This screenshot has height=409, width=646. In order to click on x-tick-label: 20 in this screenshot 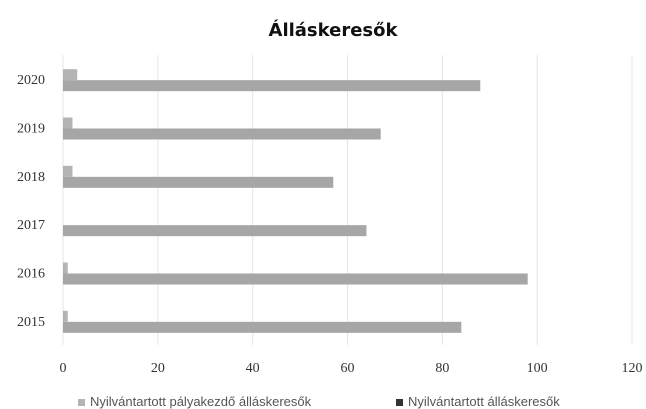, I will do `click(158, 368)`.